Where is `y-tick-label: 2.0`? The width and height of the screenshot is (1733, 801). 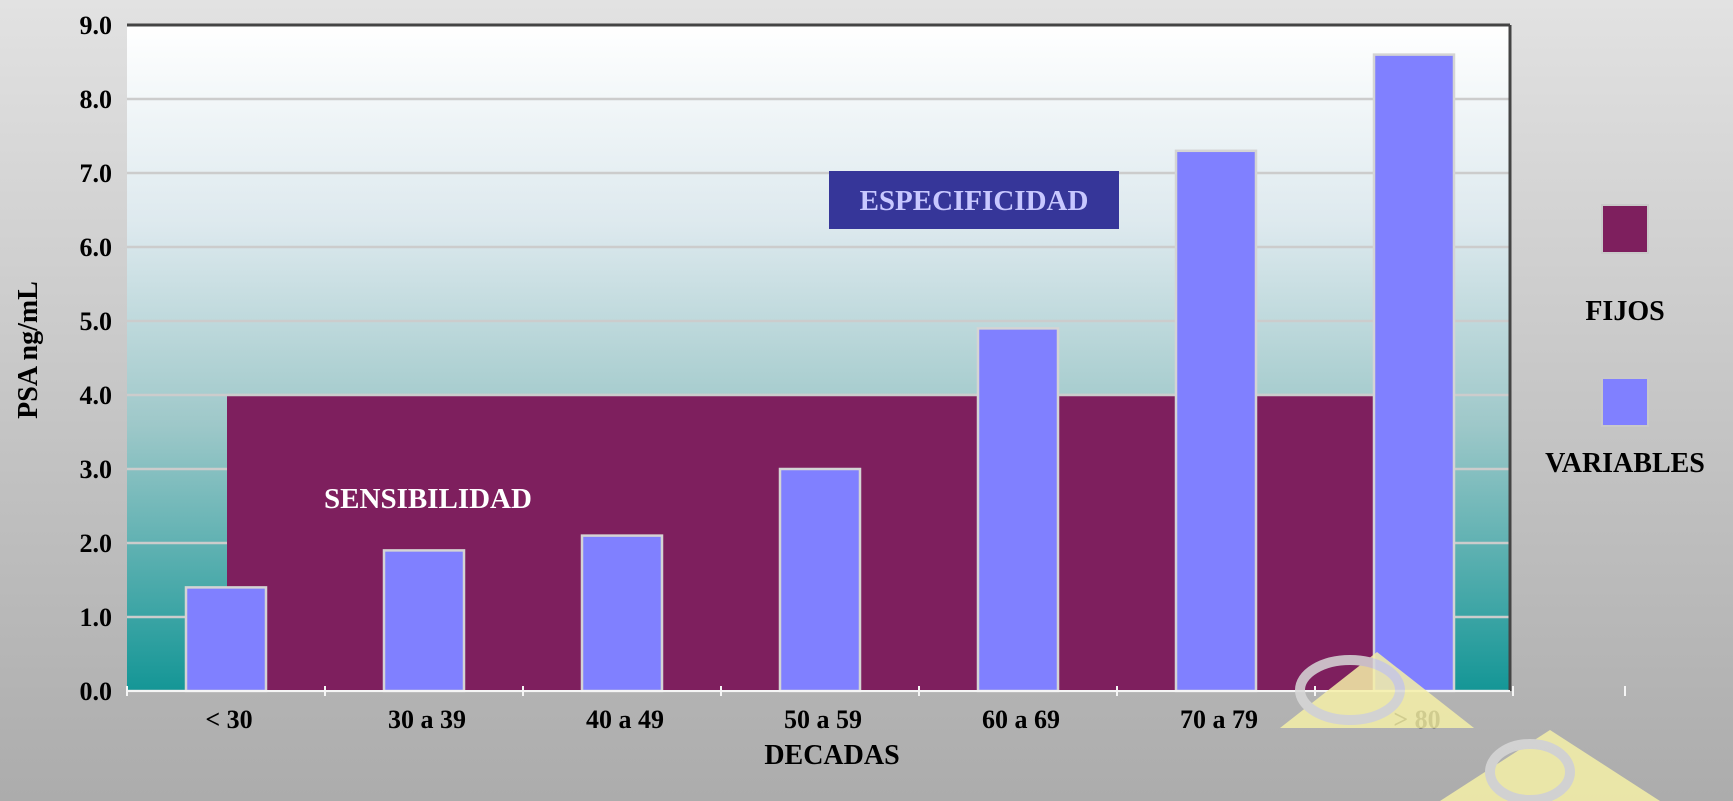
y-tick-label: 2.0 is located at coordinates (96, 543).